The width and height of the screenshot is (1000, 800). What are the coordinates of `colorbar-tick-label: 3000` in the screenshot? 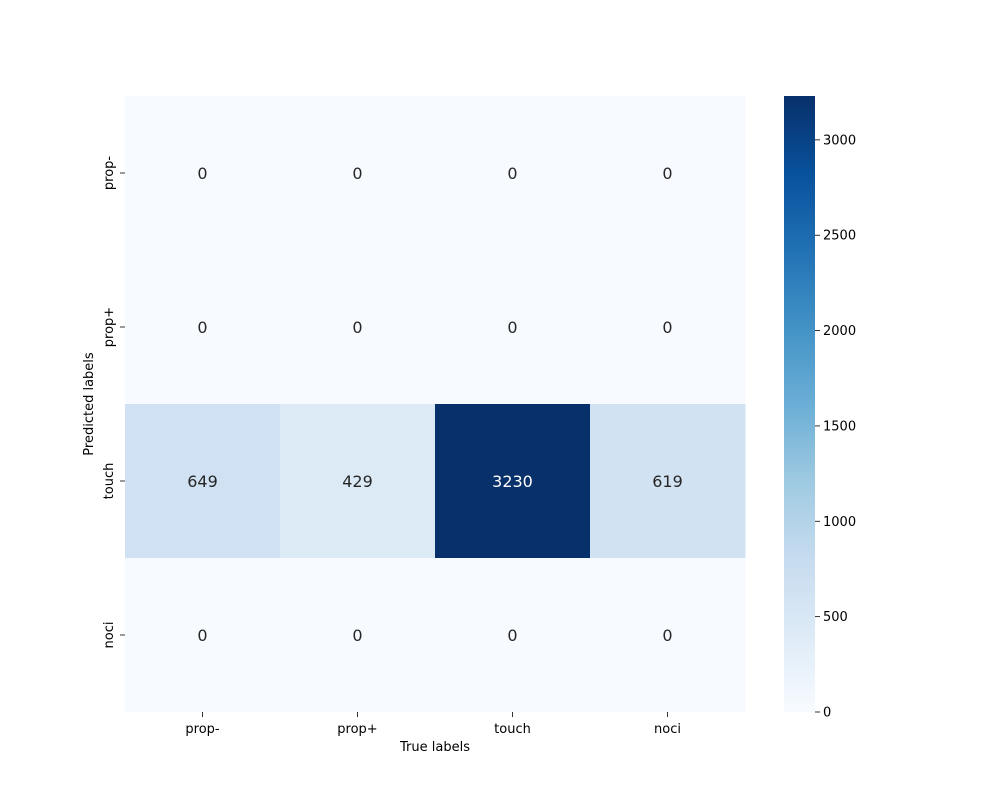 It's located at (839, 140).